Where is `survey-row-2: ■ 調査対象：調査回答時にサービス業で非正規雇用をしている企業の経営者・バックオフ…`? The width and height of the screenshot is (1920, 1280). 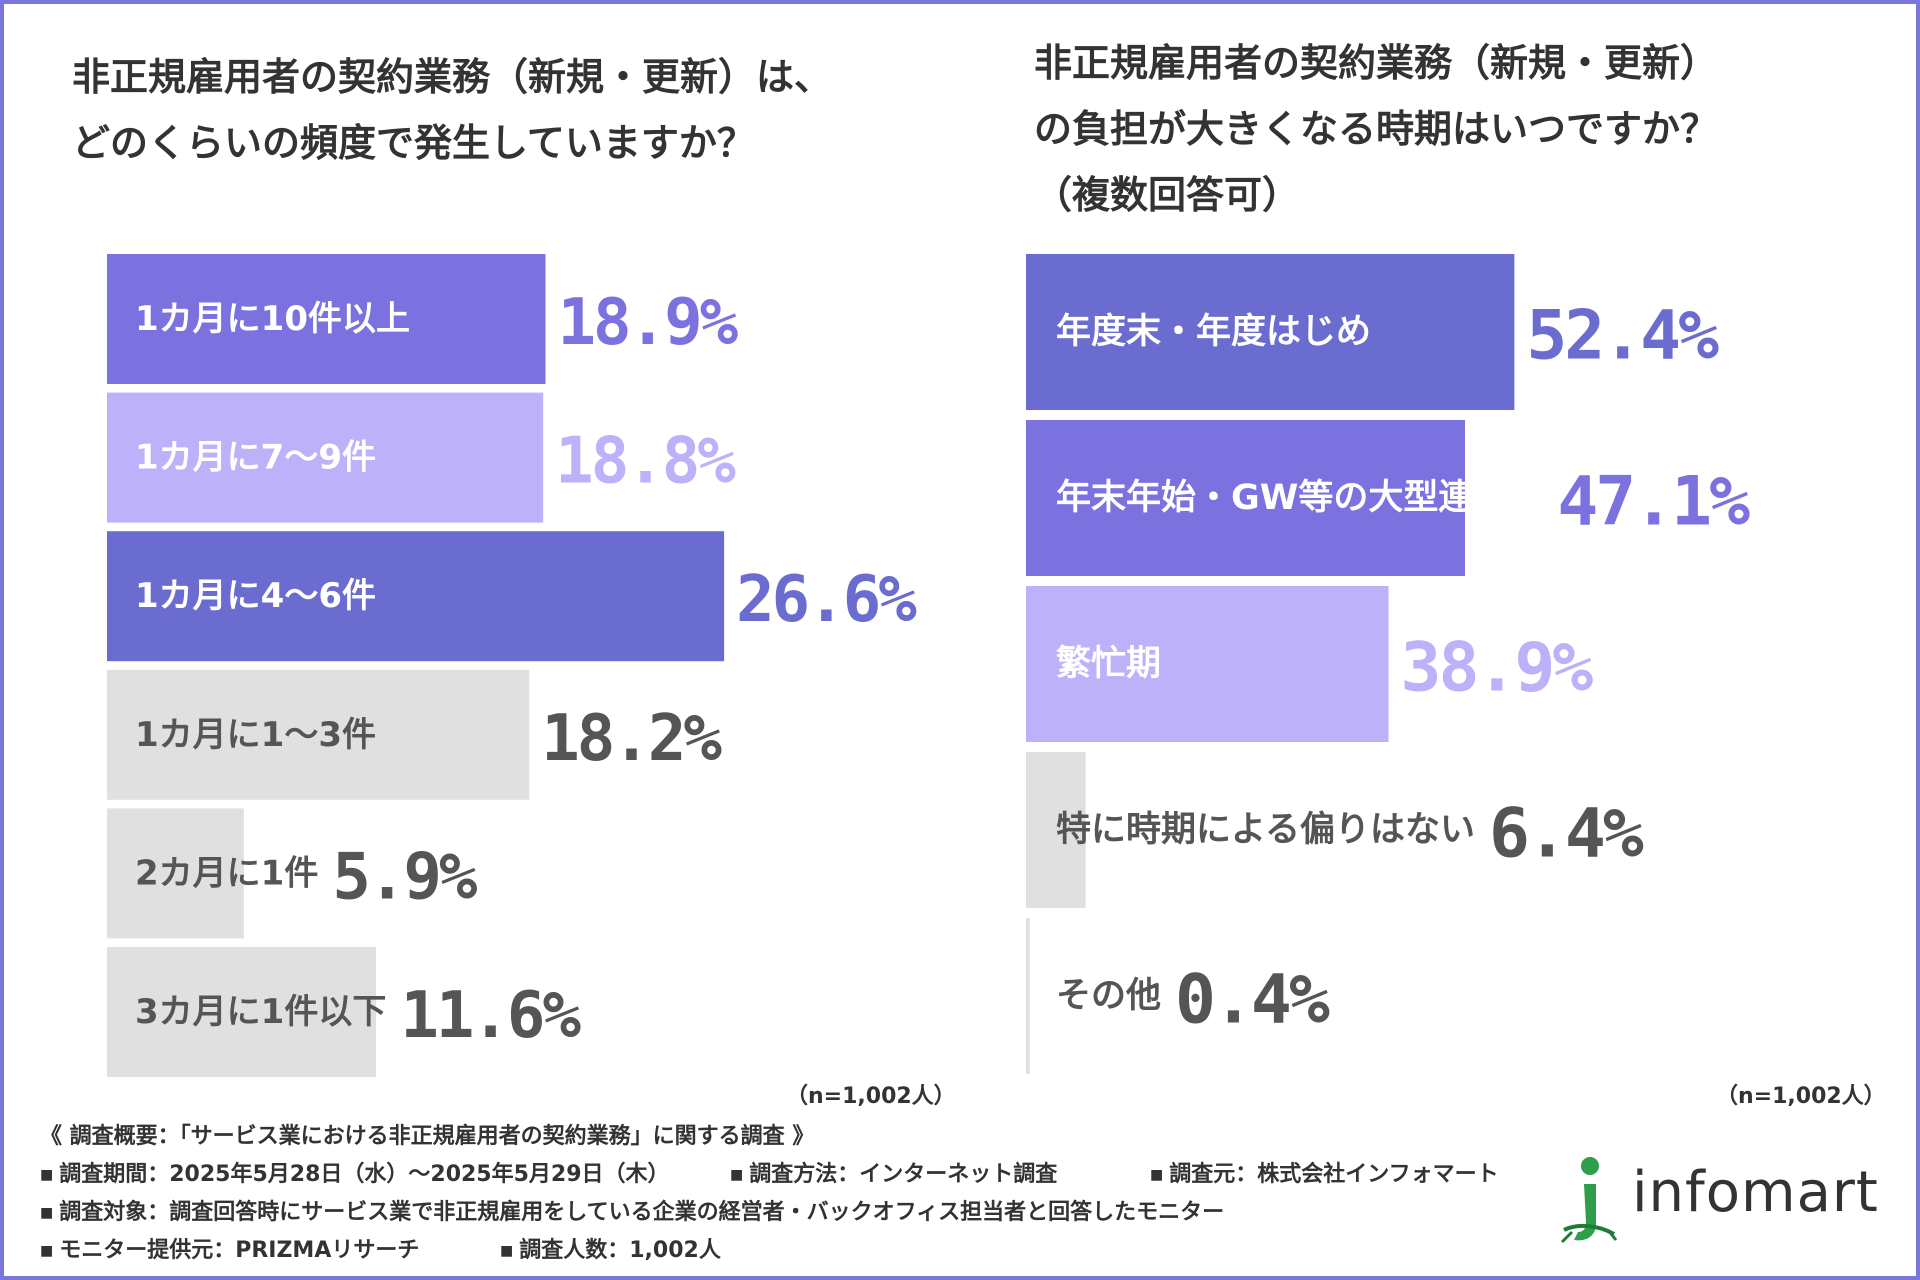
survey-row-2: ■ 調査対象：調査回答時にサービス業で非正規雇用をしている企業の経営者・バックオフ… is located at coordinates (800, 1213).